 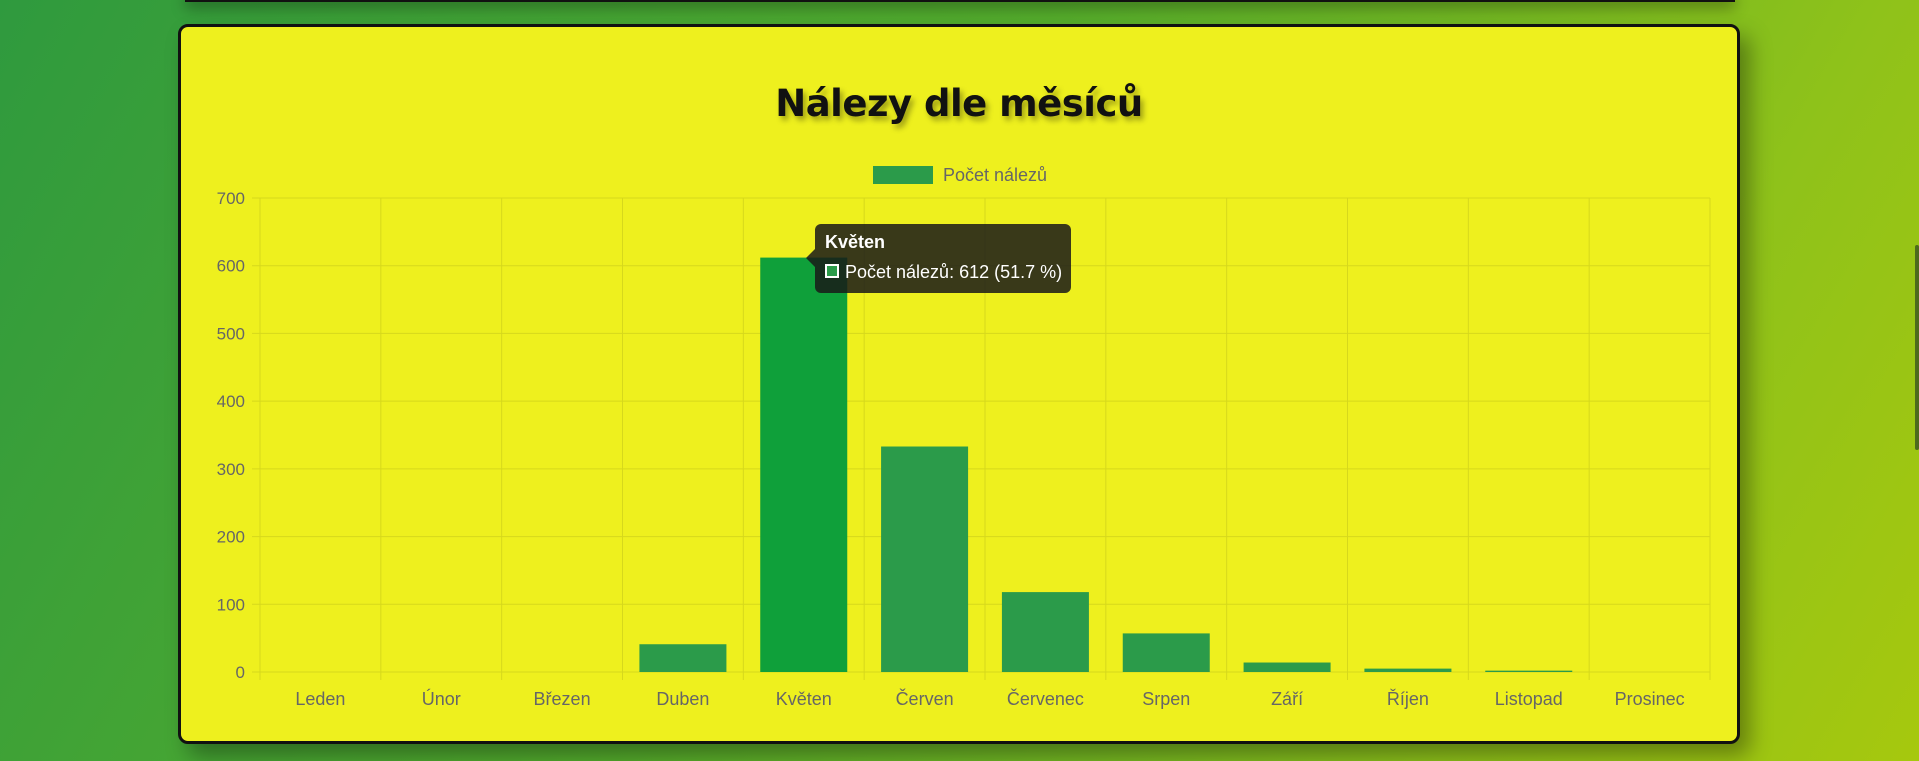 I want to click on x-tick-label: Červen, so click(x=925, y=698).